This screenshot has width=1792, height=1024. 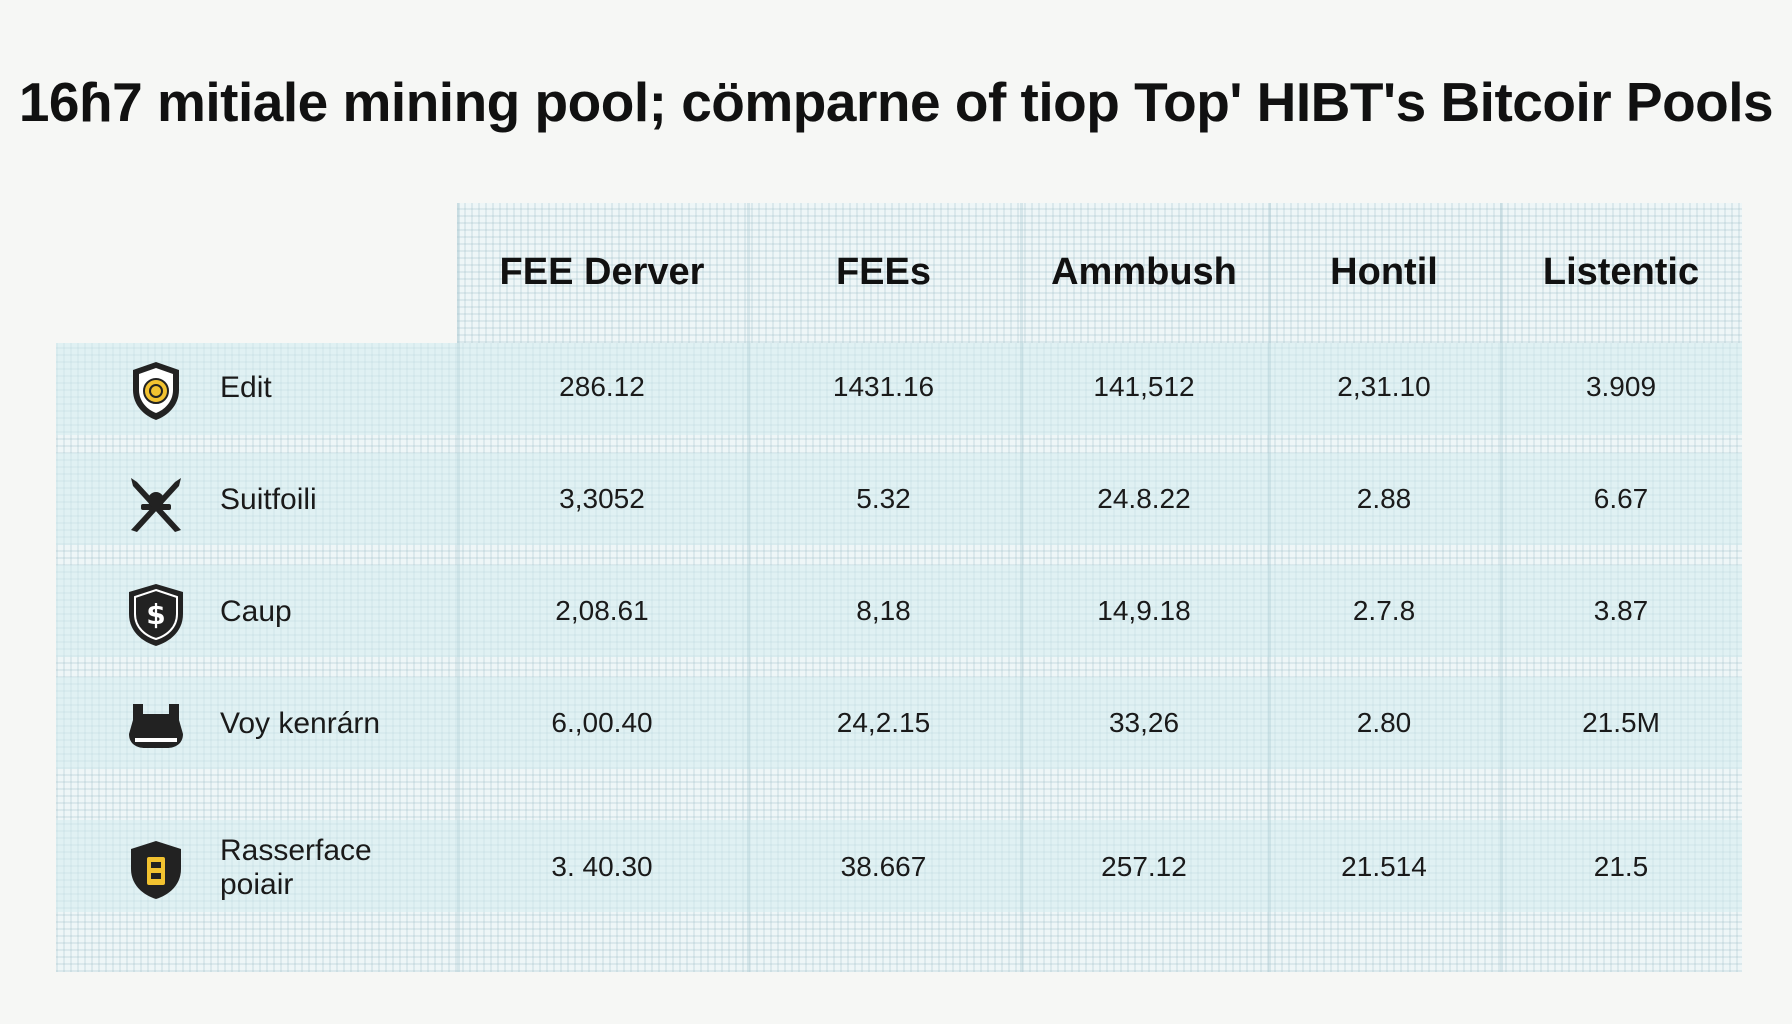 I want to click on crossed-swords-icon, so click(x=156, y=503).